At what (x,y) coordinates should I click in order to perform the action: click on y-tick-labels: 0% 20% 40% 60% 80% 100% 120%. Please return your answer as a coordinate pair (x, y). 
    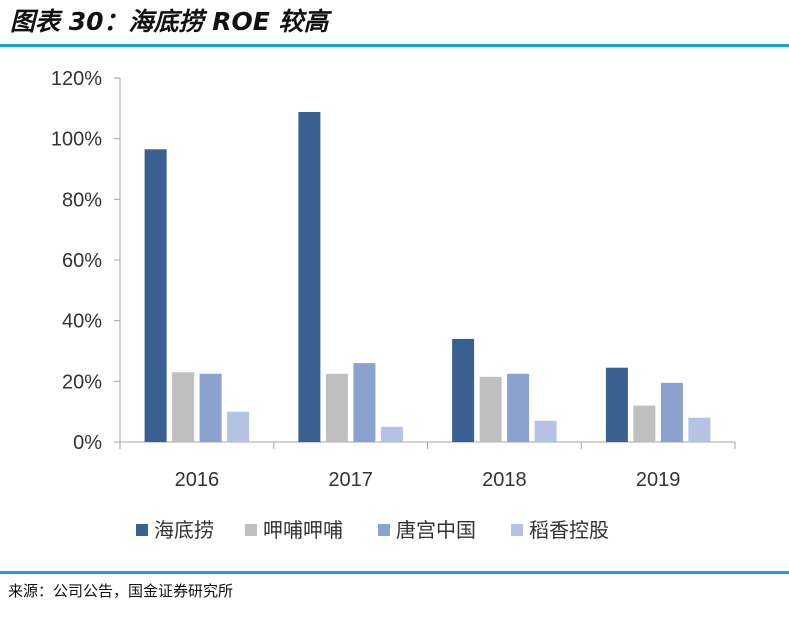
    Looking at the image, I should click on (76, 261).